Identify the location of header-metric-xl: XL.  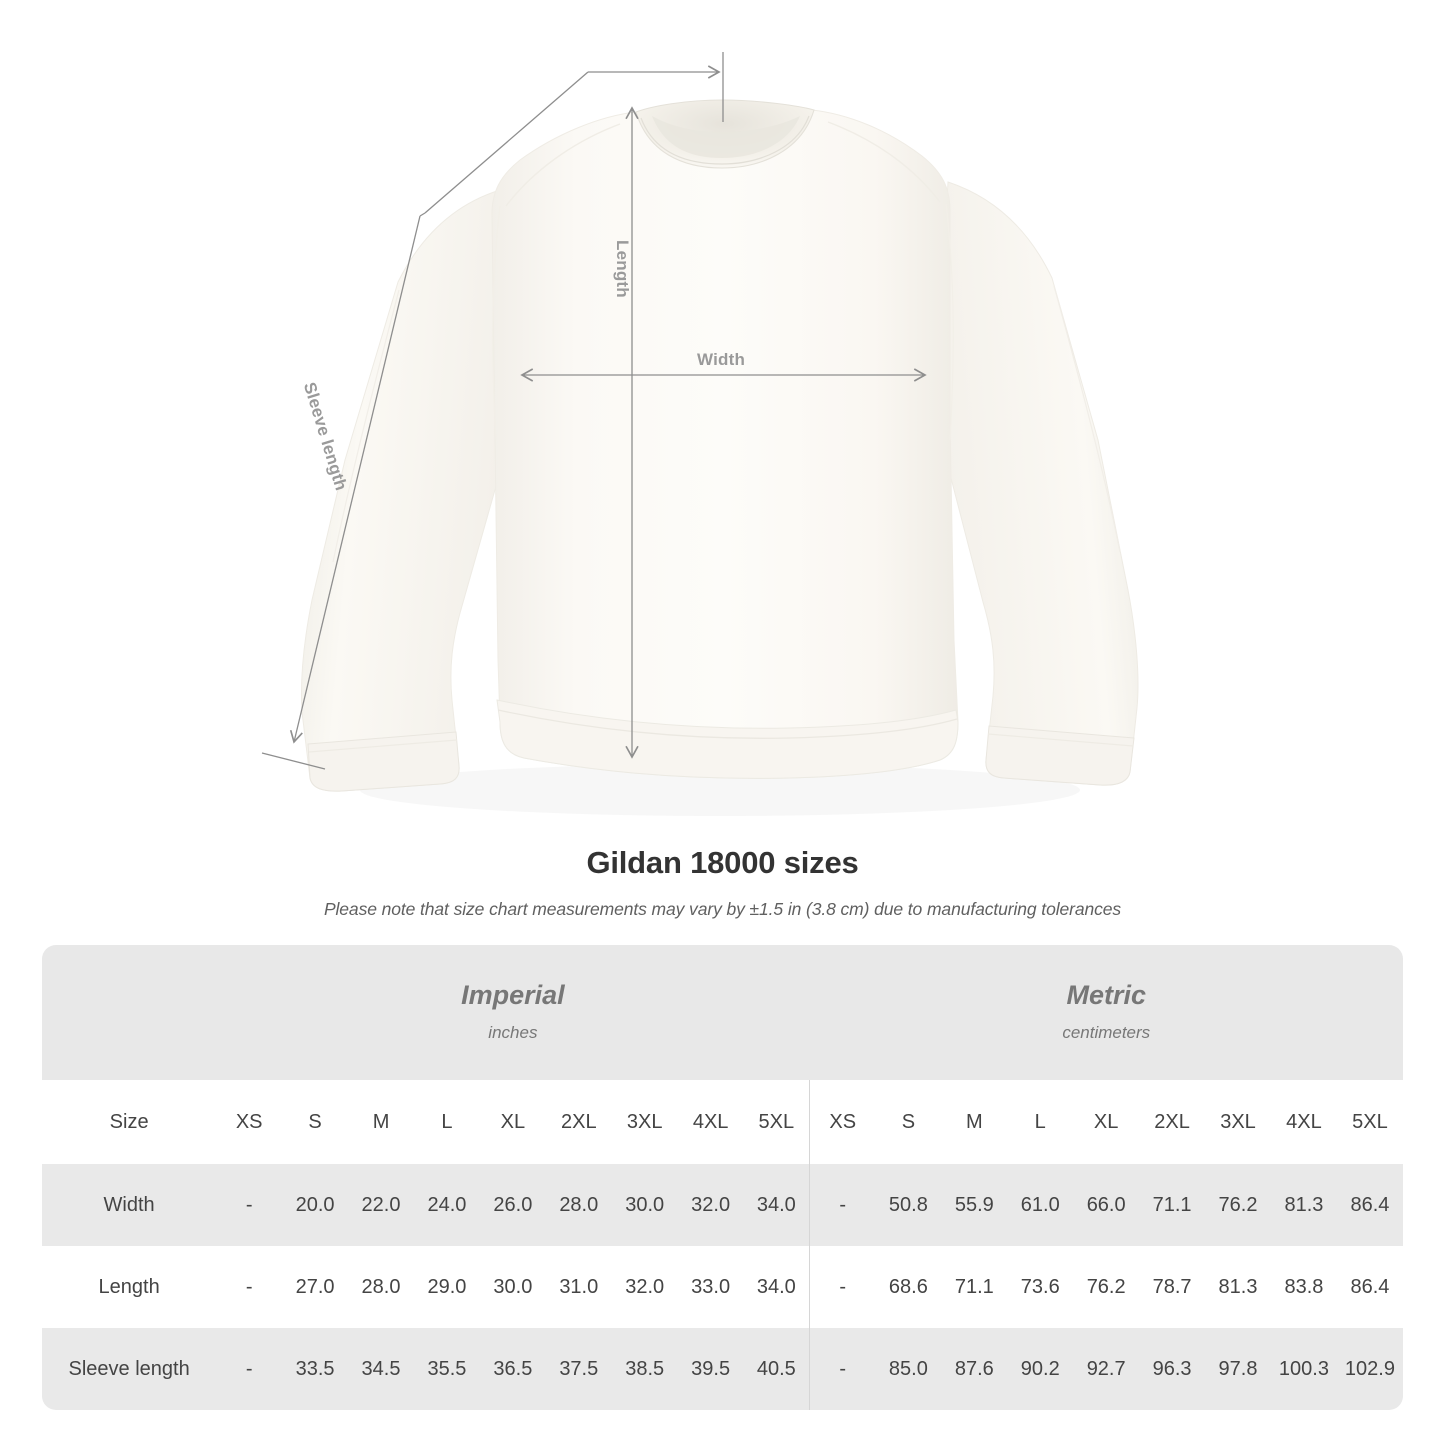
(1106, 1122).